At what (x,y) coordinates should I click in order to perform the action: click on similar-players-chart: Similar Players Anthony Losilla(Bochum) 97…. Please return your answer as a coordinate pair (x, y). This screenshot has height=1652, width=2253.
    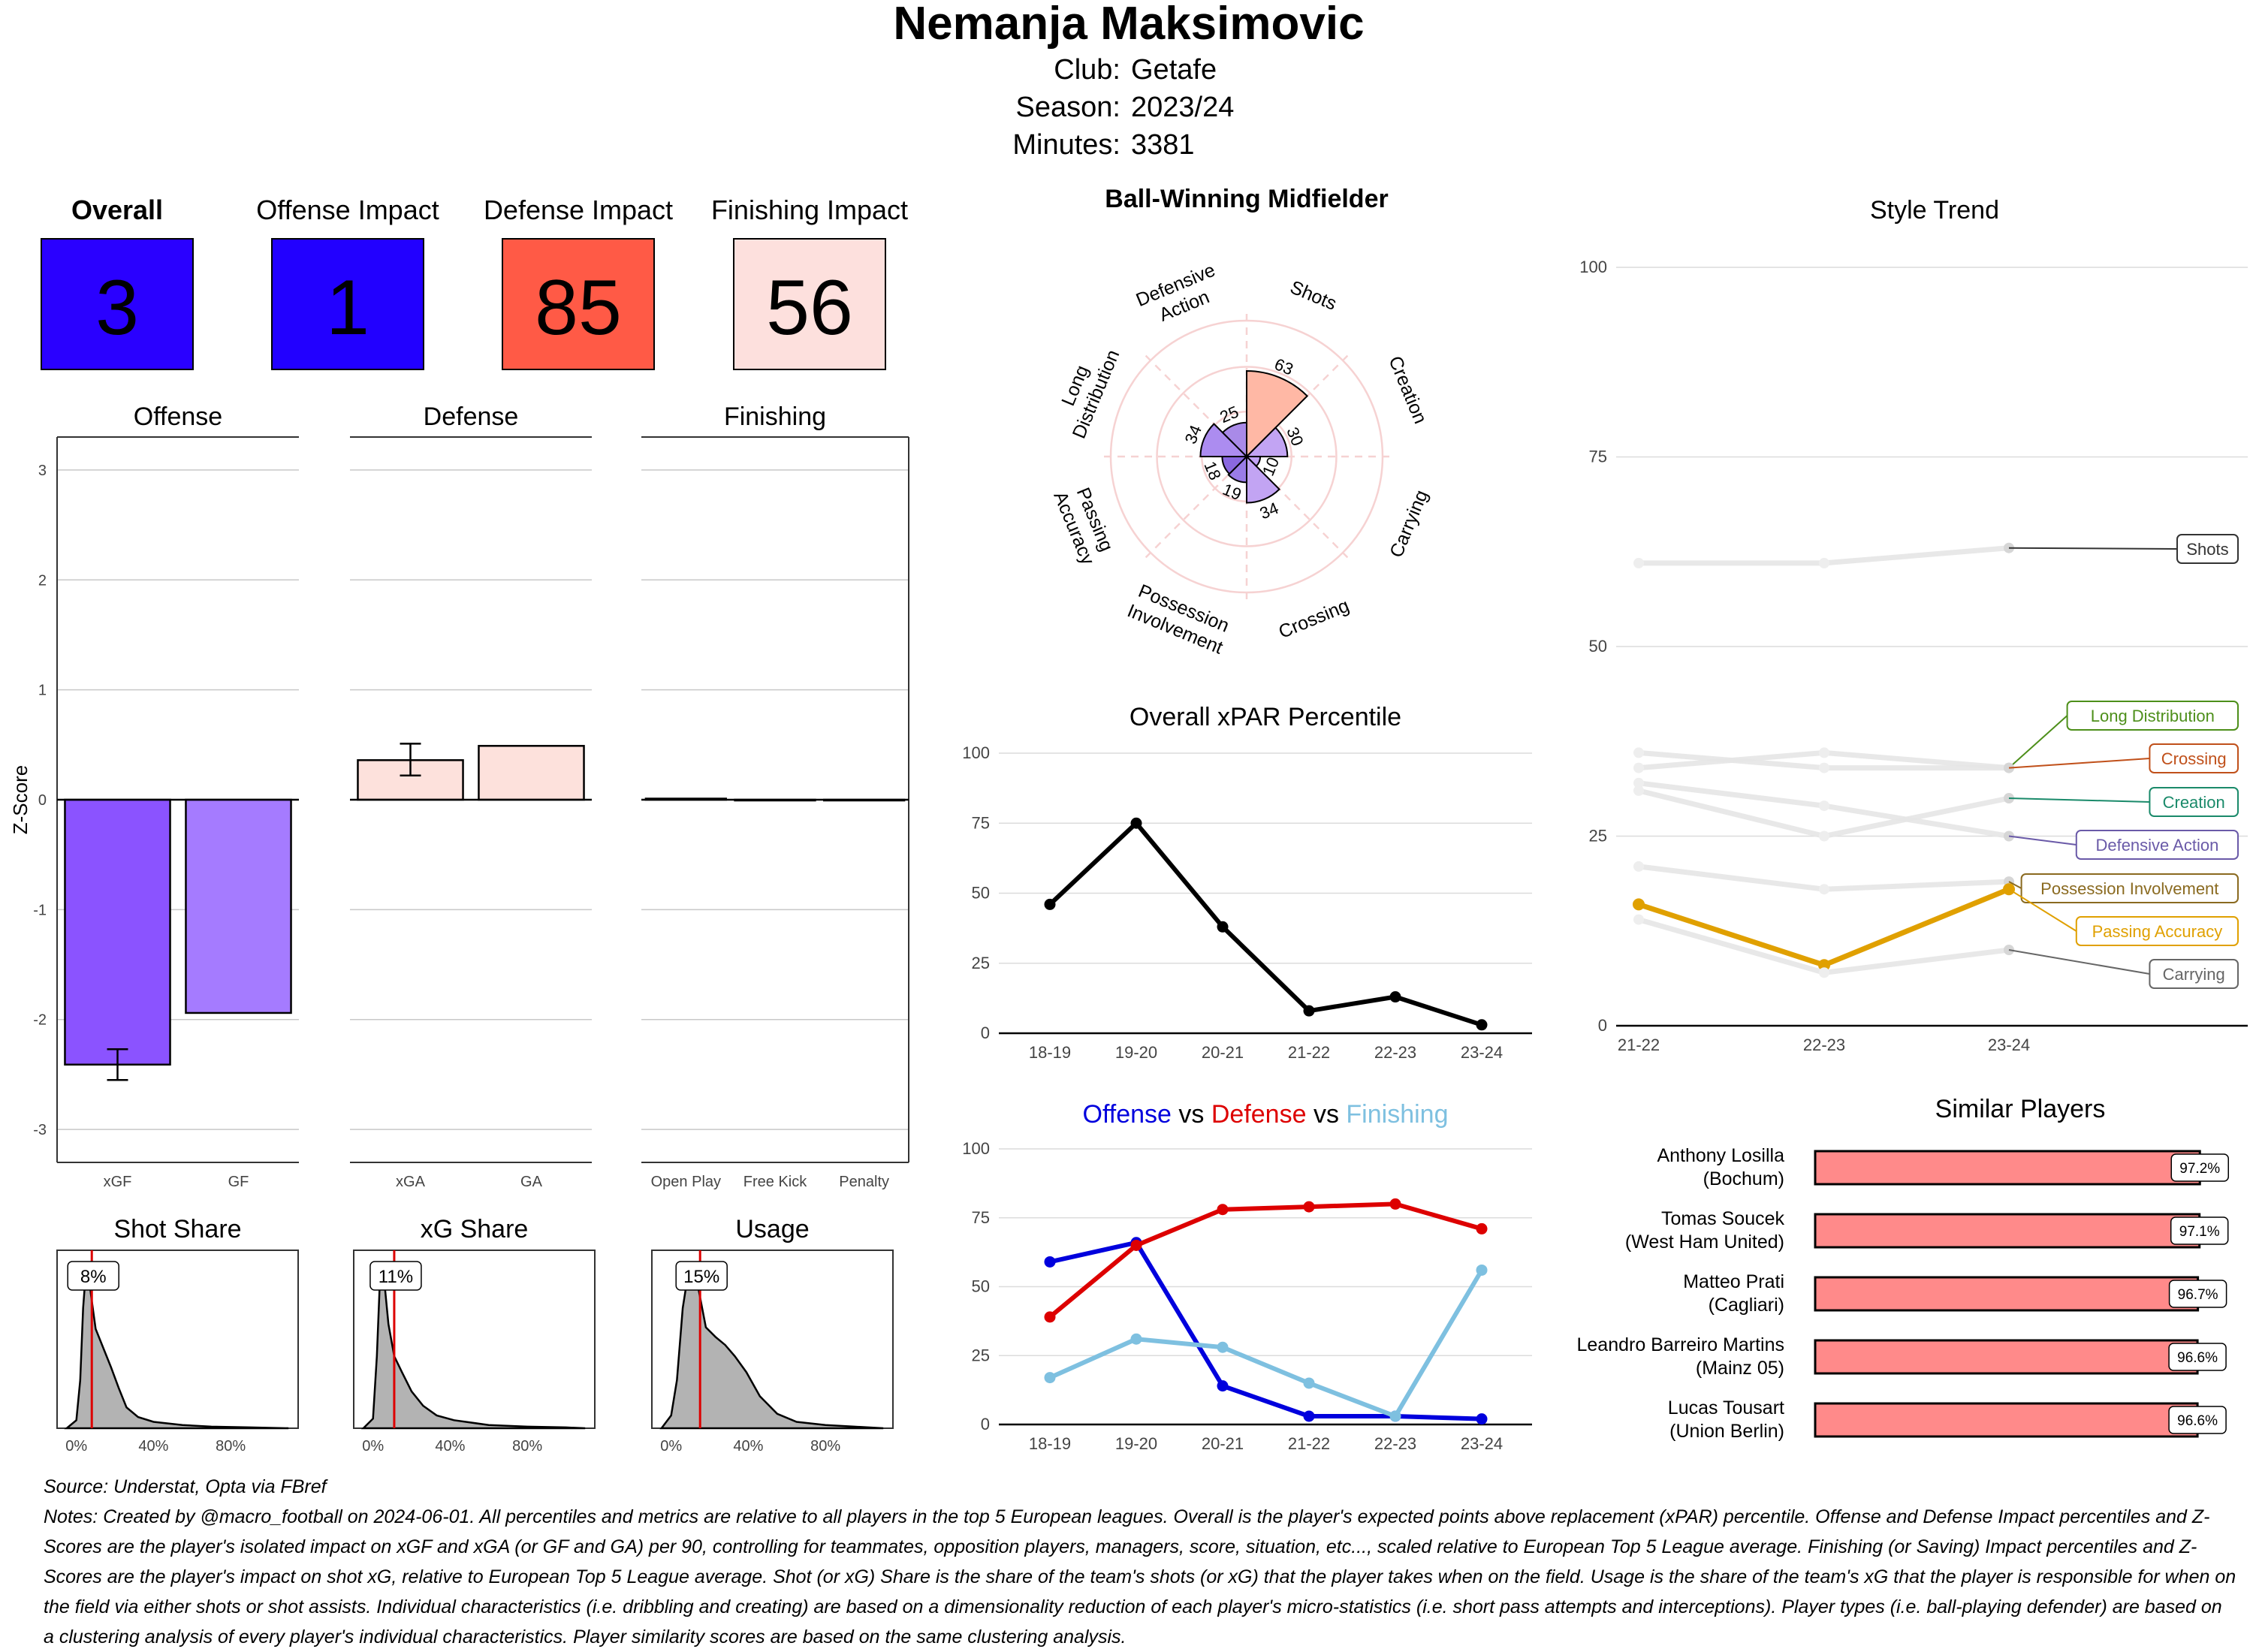
    Looking at the image, I should click on (1902, 1268).